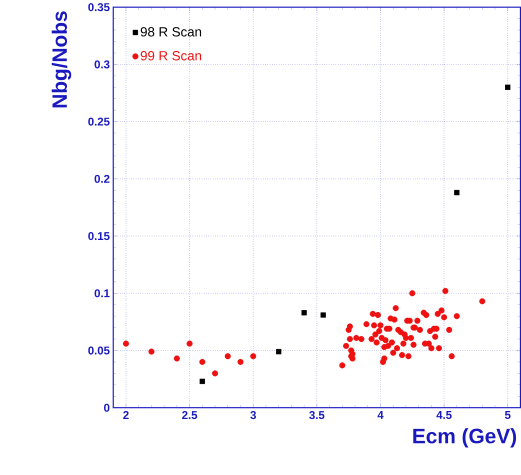 This screenshot has height=475, width=521. I want to click on y-tick-label: 0.1, so click(102, 293).